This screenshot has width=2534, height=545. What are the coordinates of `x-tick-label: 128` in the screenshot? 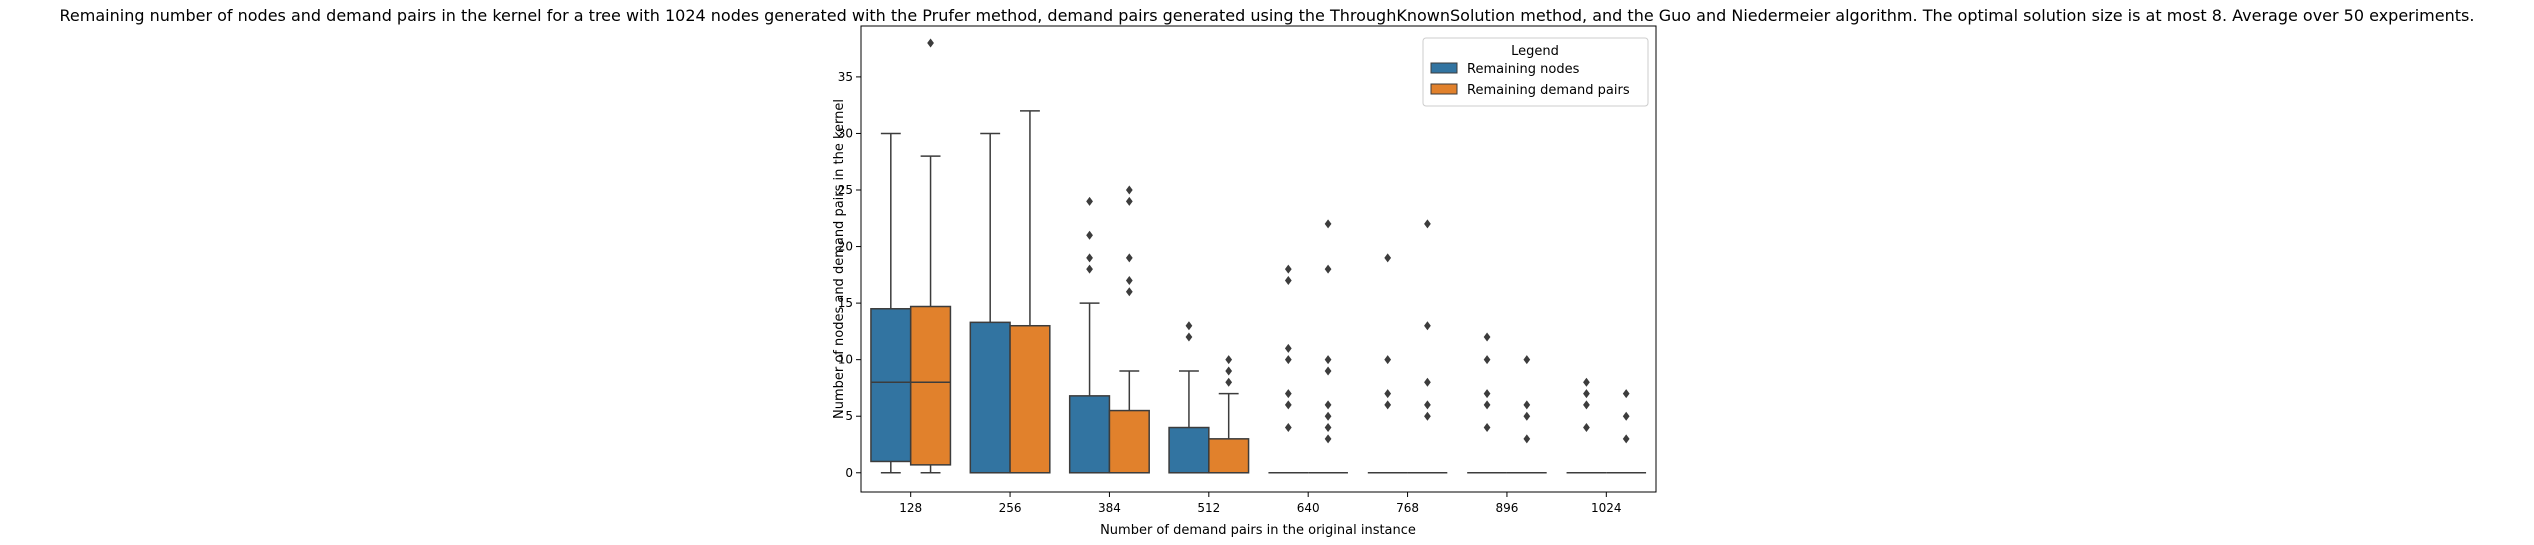 It's located at (910, 508).